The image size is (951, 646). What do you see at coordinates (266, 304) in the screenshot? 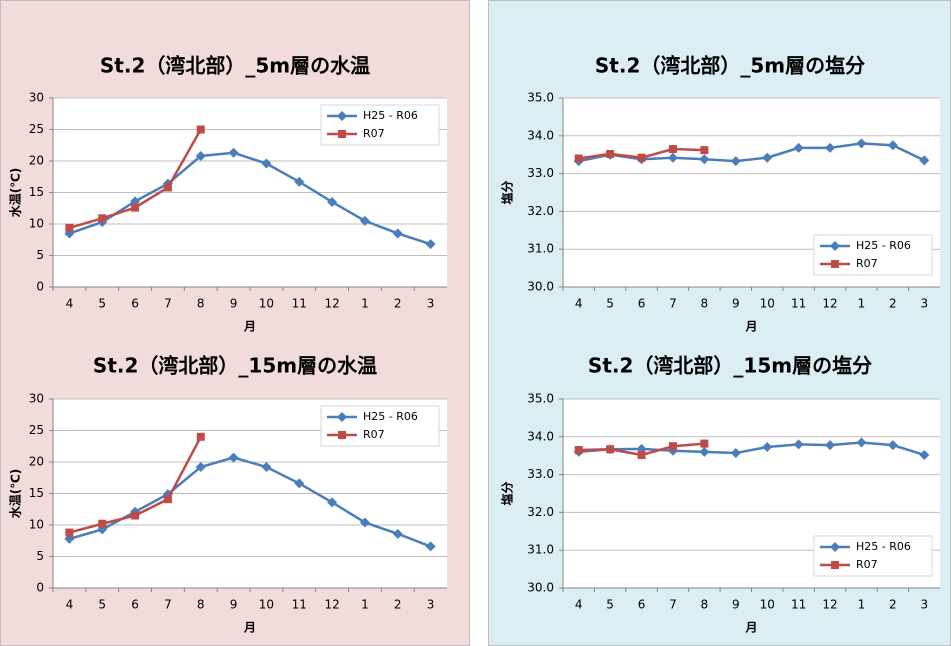
I see `x-tick-label: 10` at bounding box center [266, 304].